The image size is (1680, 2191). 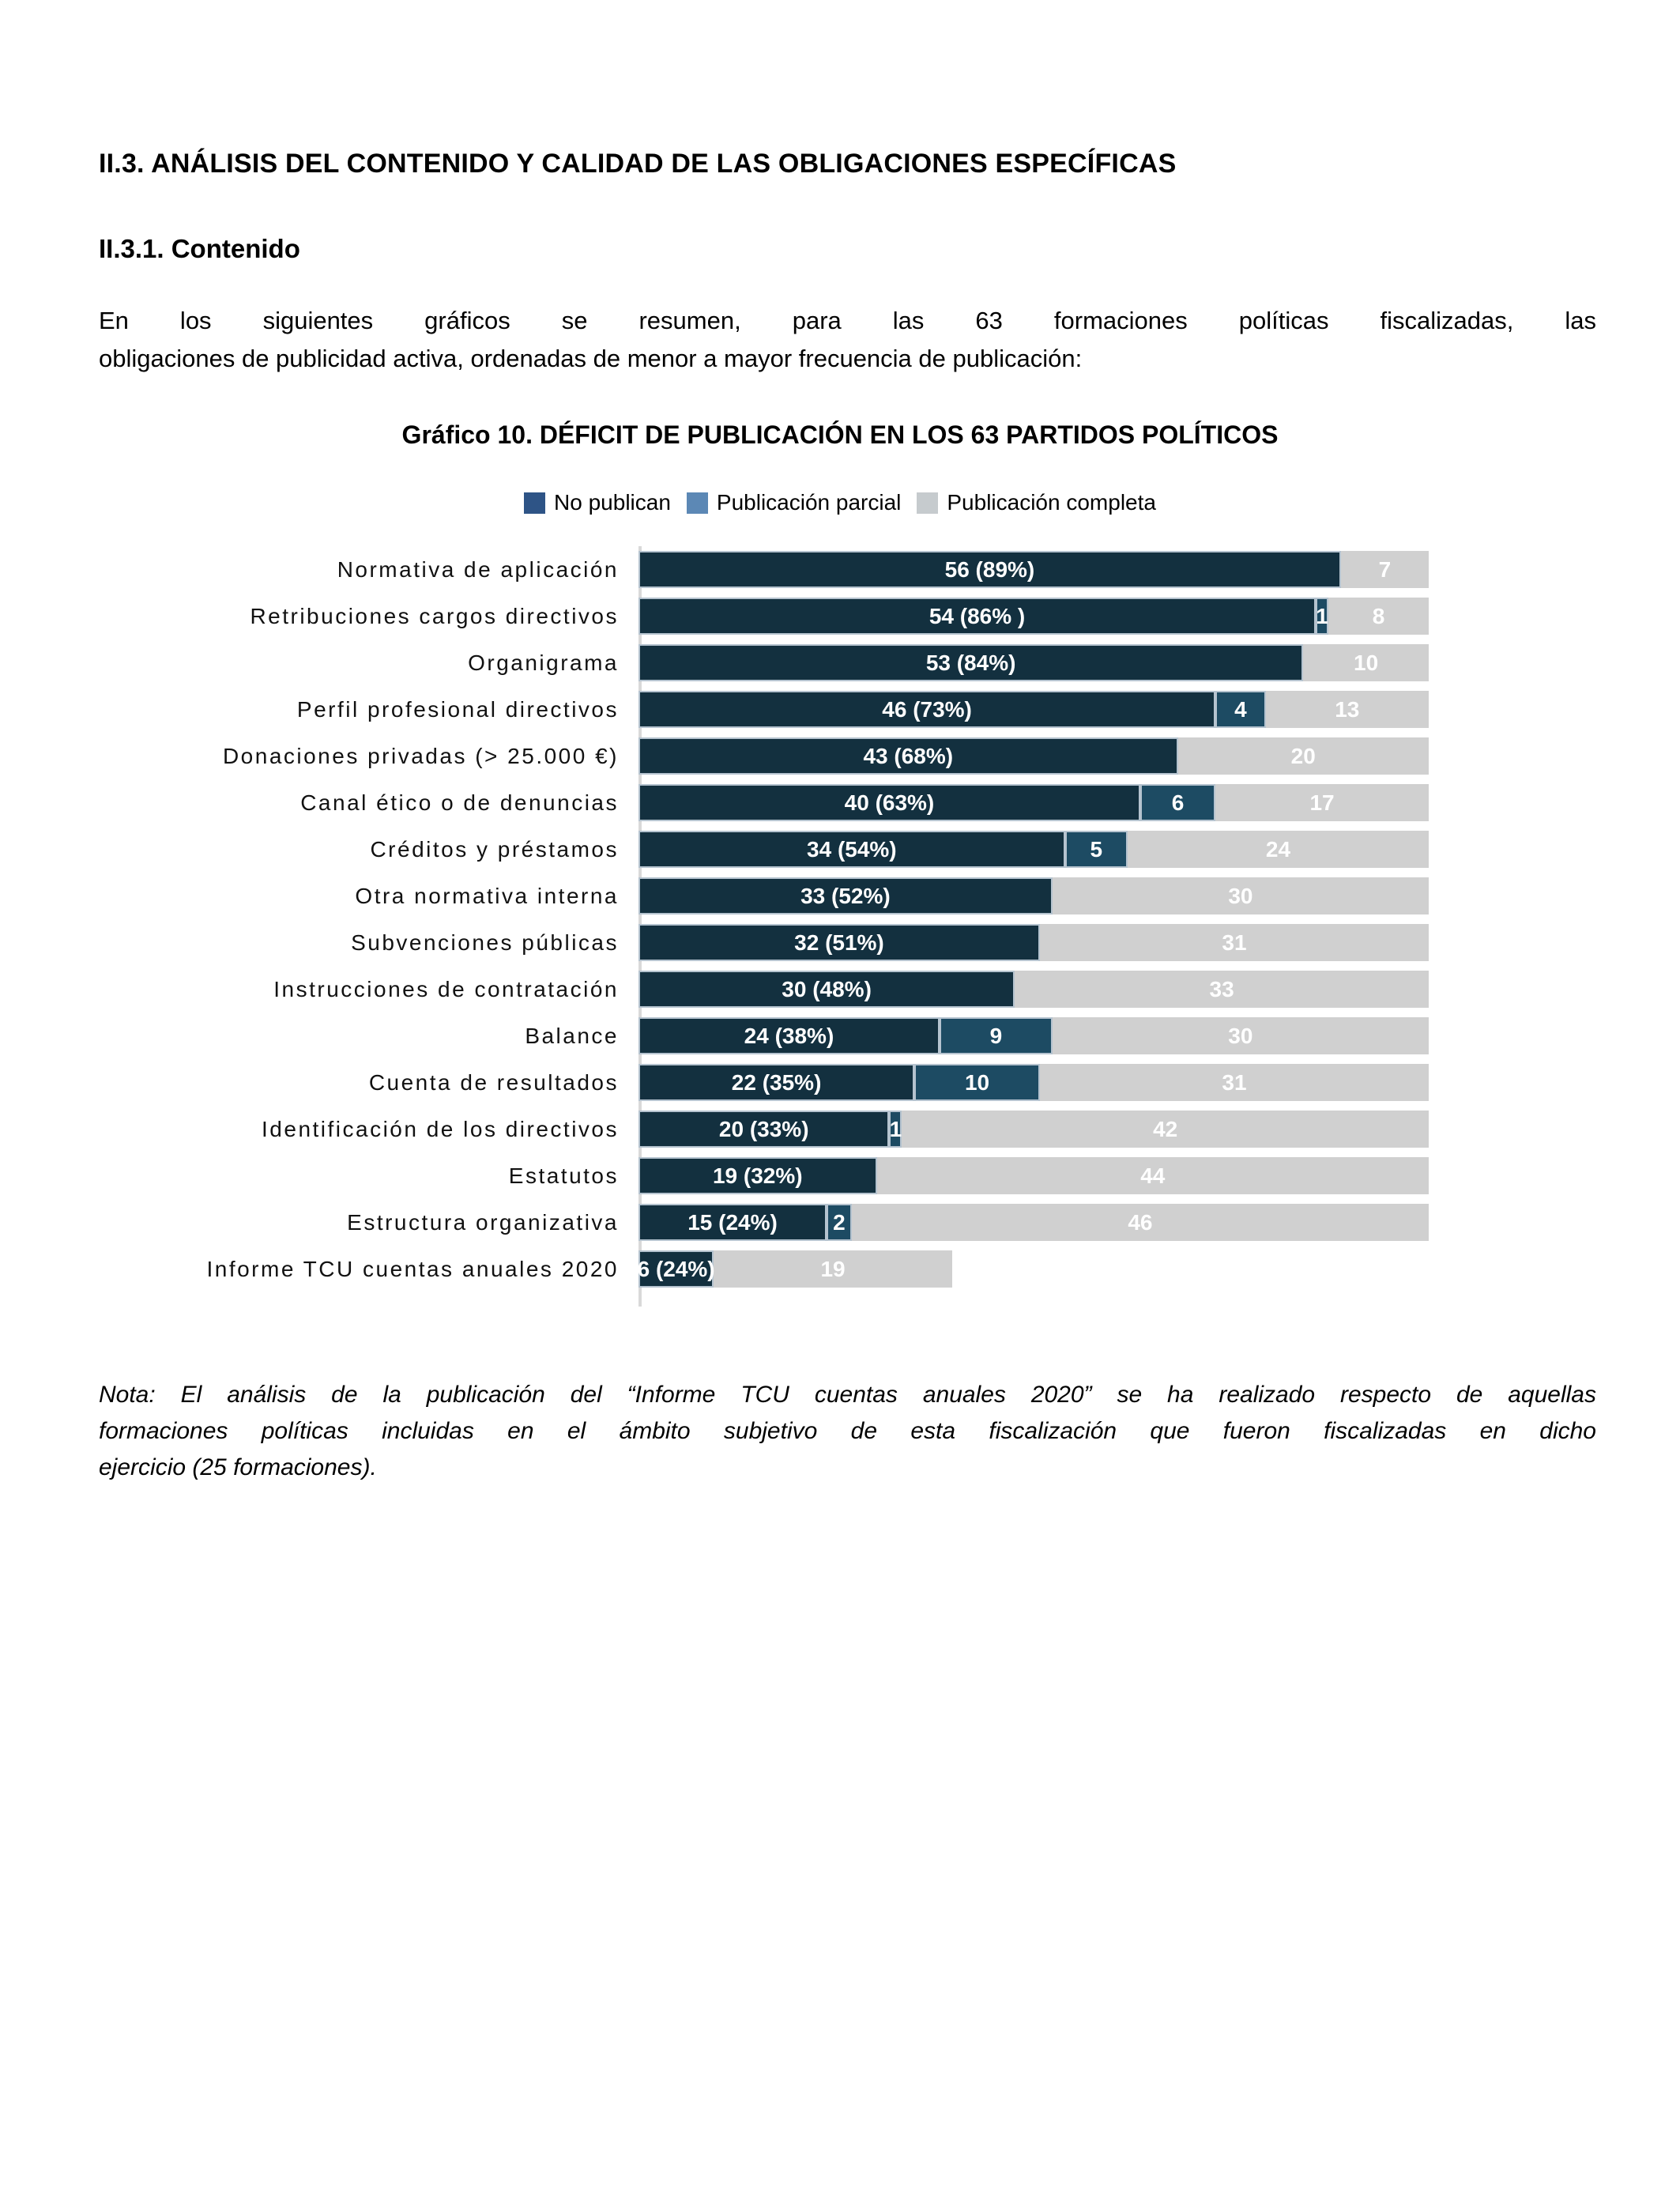 I want to click on bar-value-label: 24 (38%), so click(x=789, y=1035).